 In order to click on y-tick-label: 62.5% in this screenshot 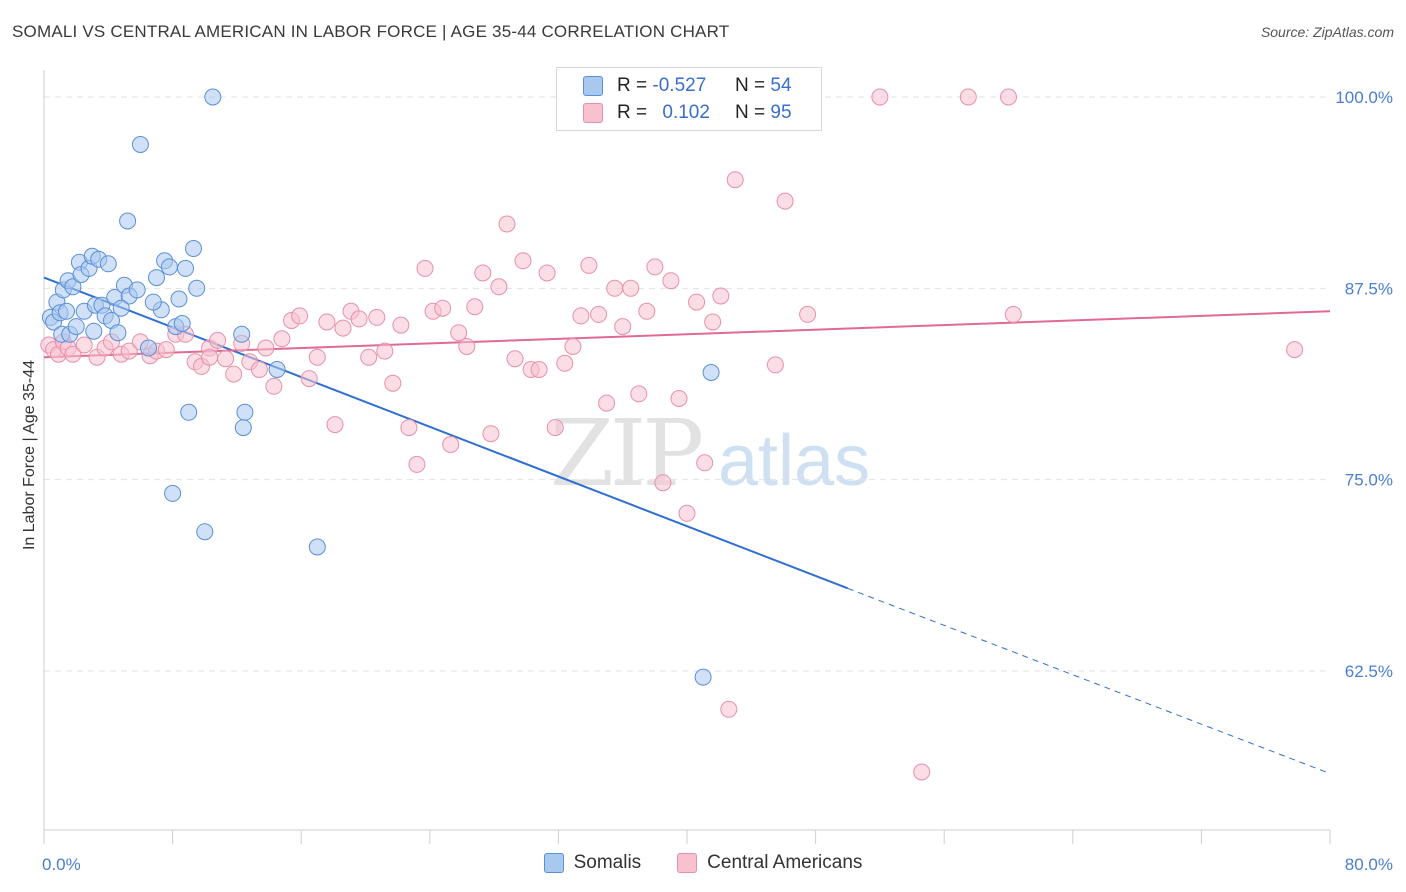, I will do `click(1369, 671)`.